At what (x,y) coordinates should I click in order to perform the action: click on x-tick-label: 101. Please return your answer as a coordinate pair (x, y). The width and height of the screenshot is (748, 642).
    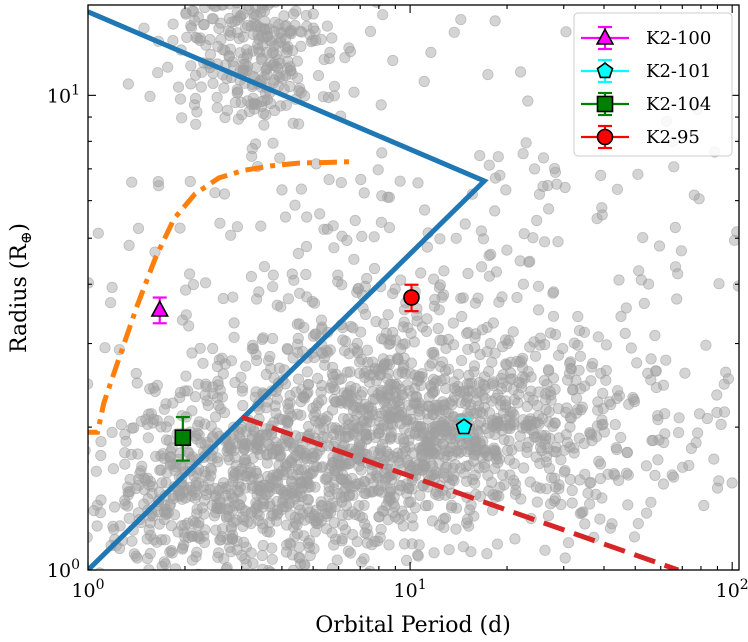
    Looking at the image, I should click on (410, 589).